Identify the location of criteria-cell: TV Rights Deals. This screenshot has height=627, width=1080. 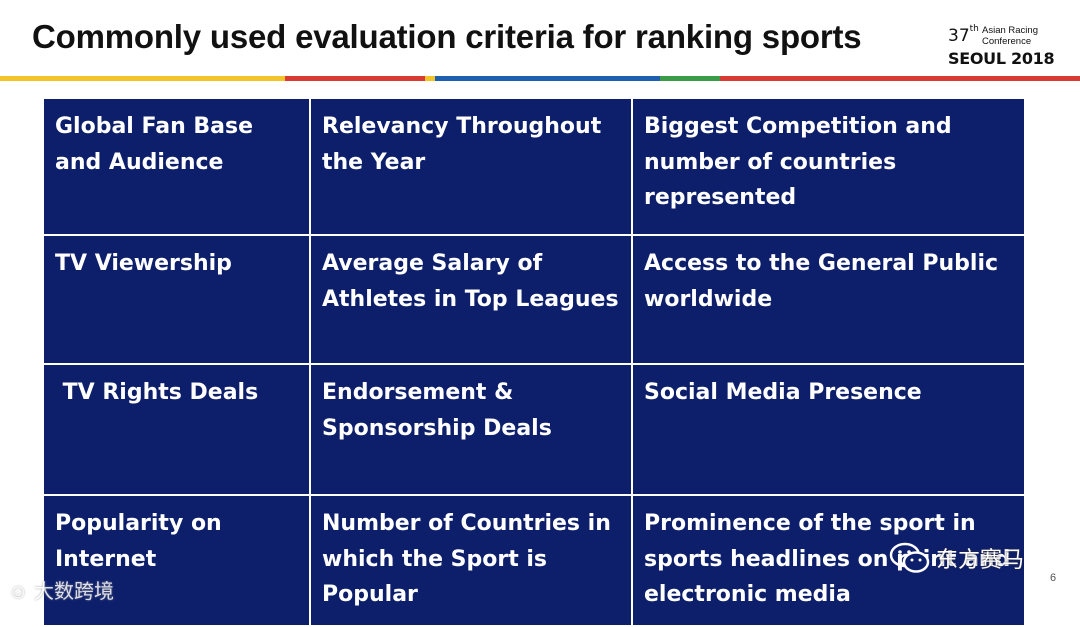
(176, 429).